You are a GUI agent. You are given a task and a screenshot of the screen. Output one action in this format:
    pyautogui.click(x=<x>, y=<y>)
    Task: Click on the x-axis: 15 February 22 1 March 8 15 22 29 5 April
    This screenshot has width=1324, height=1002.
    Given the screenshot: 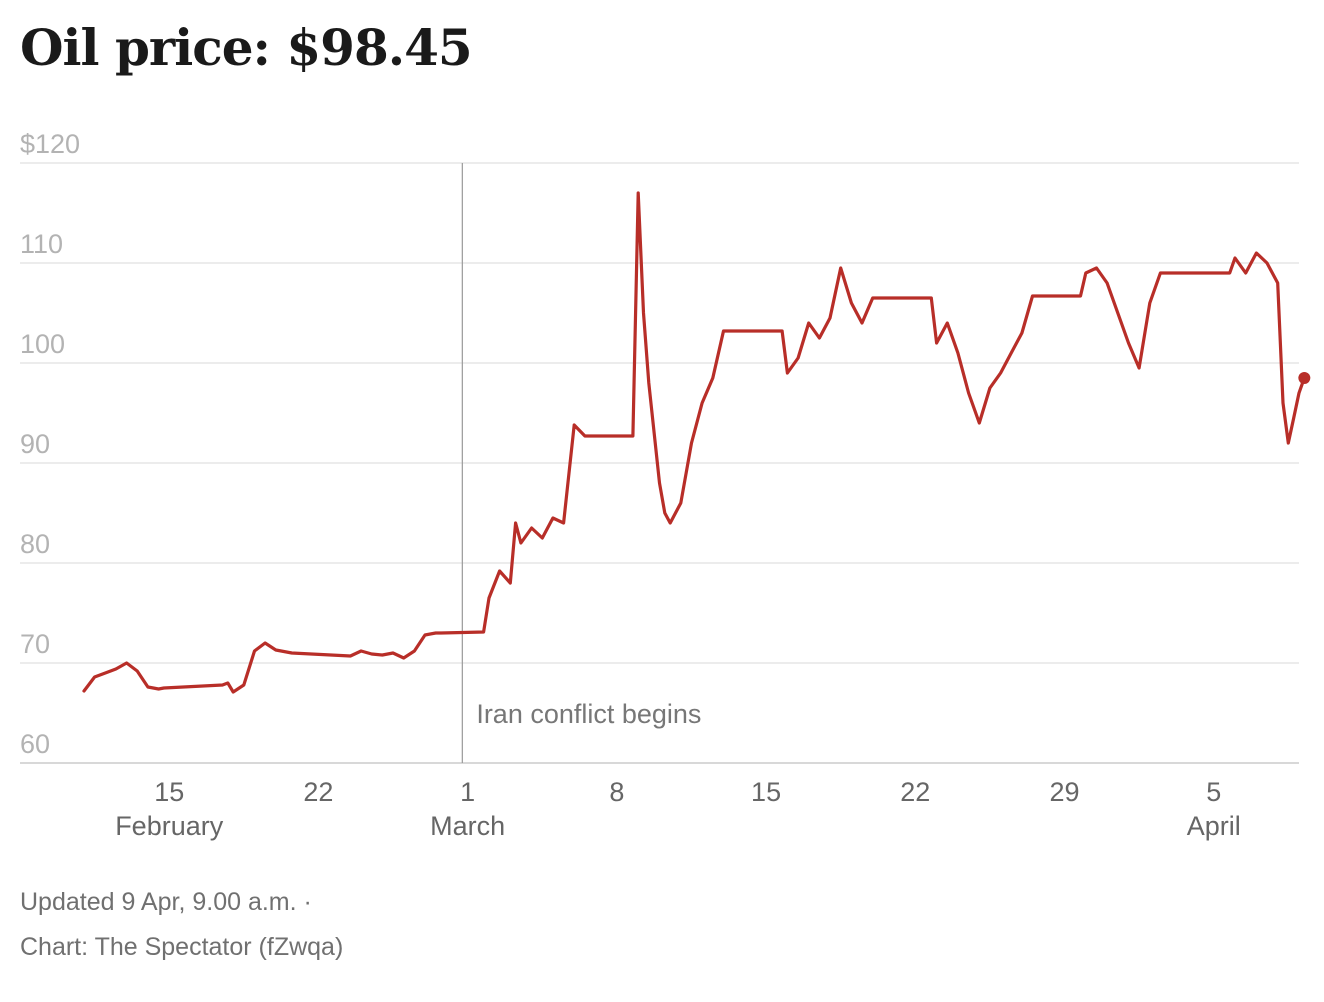 What is the action you would take?
    pyautogui.click(x=678, y=809)
    